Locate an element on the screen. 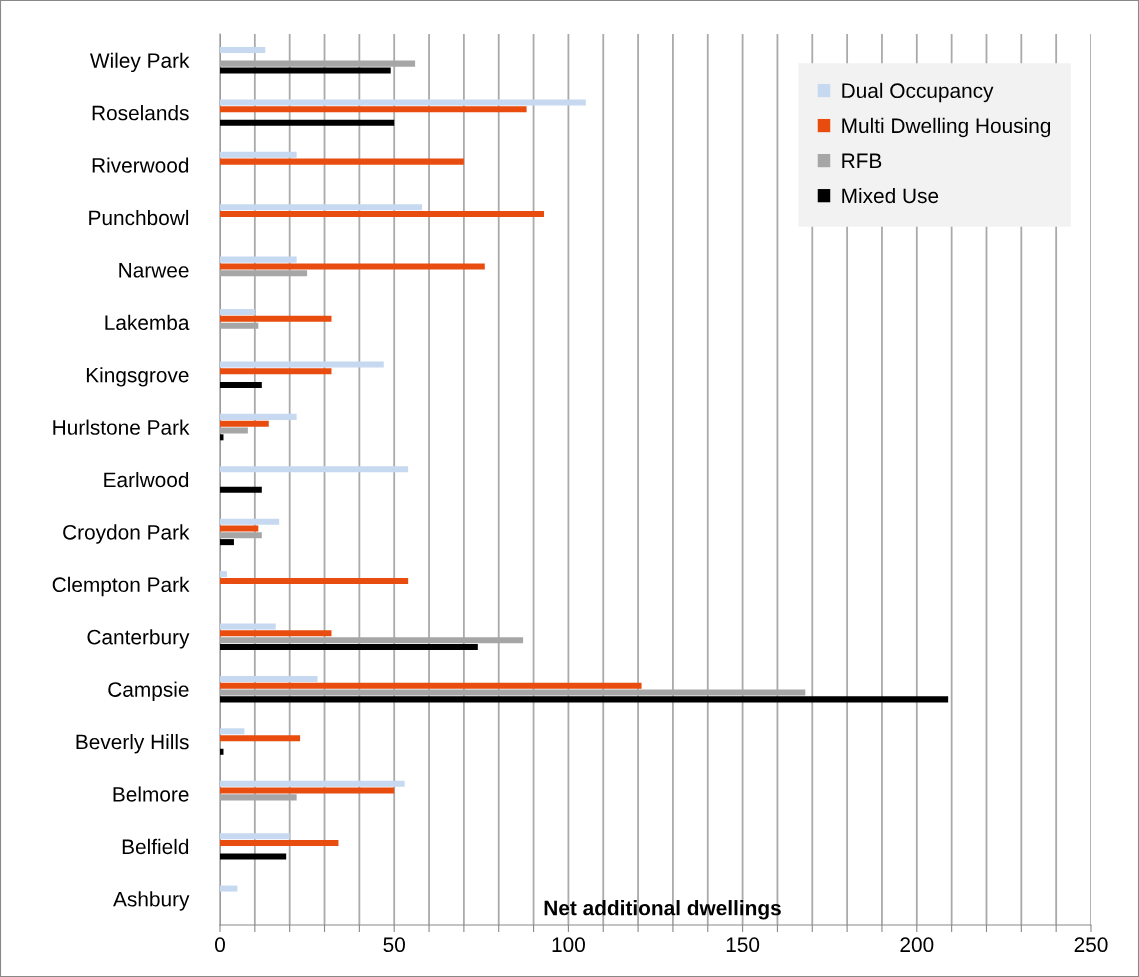 The image size is (1139, 977). x-tick-label: 50 is located at coordinates (394, 945).